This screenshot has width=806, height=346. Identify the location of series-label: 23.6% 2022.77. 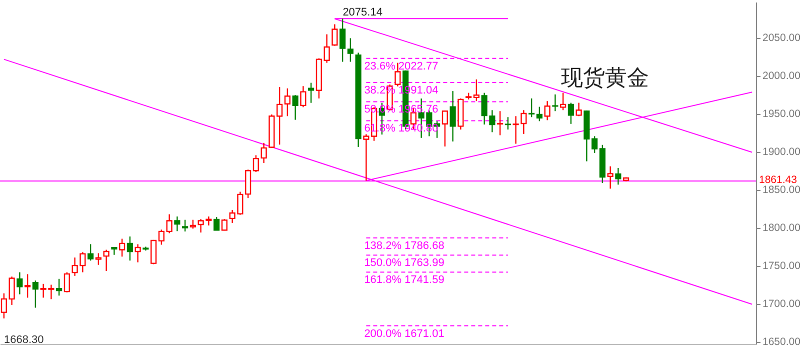
(401, 66).